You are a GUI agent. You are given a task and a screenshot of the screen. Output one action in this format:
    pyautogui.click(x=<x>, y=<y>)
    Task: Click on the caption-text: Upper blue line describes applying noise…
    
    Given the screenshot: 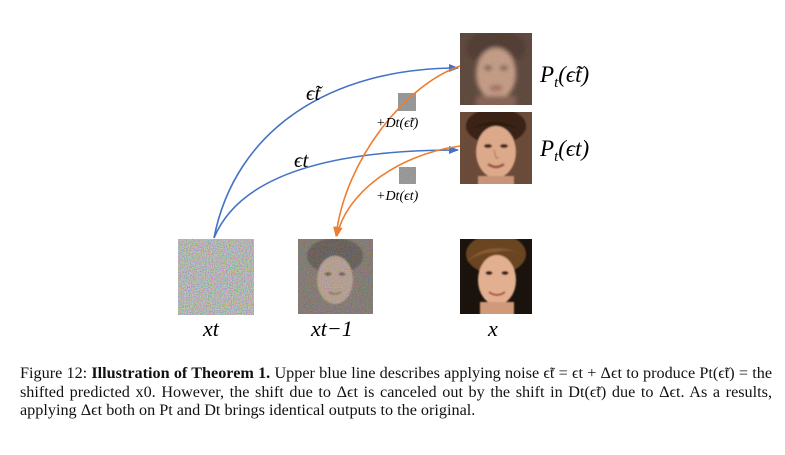 What is the action you would take?
    pyautogui.click(x=396, y=391)
    